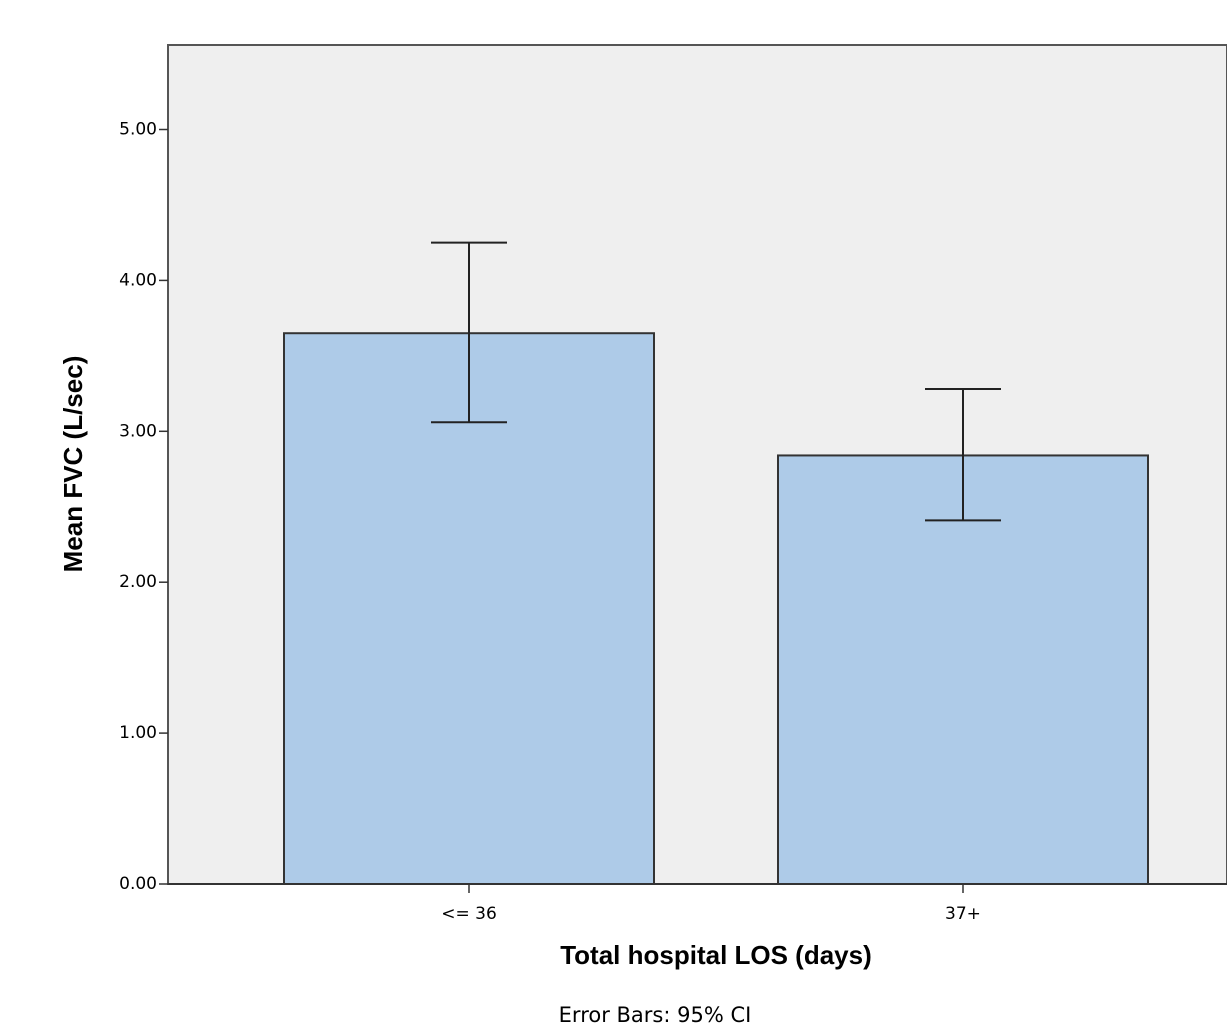  What do you see at coordinates (138, 582) in the screenshot?
I see `y-tick-label: 2.00` at bounding box center [138, 582].